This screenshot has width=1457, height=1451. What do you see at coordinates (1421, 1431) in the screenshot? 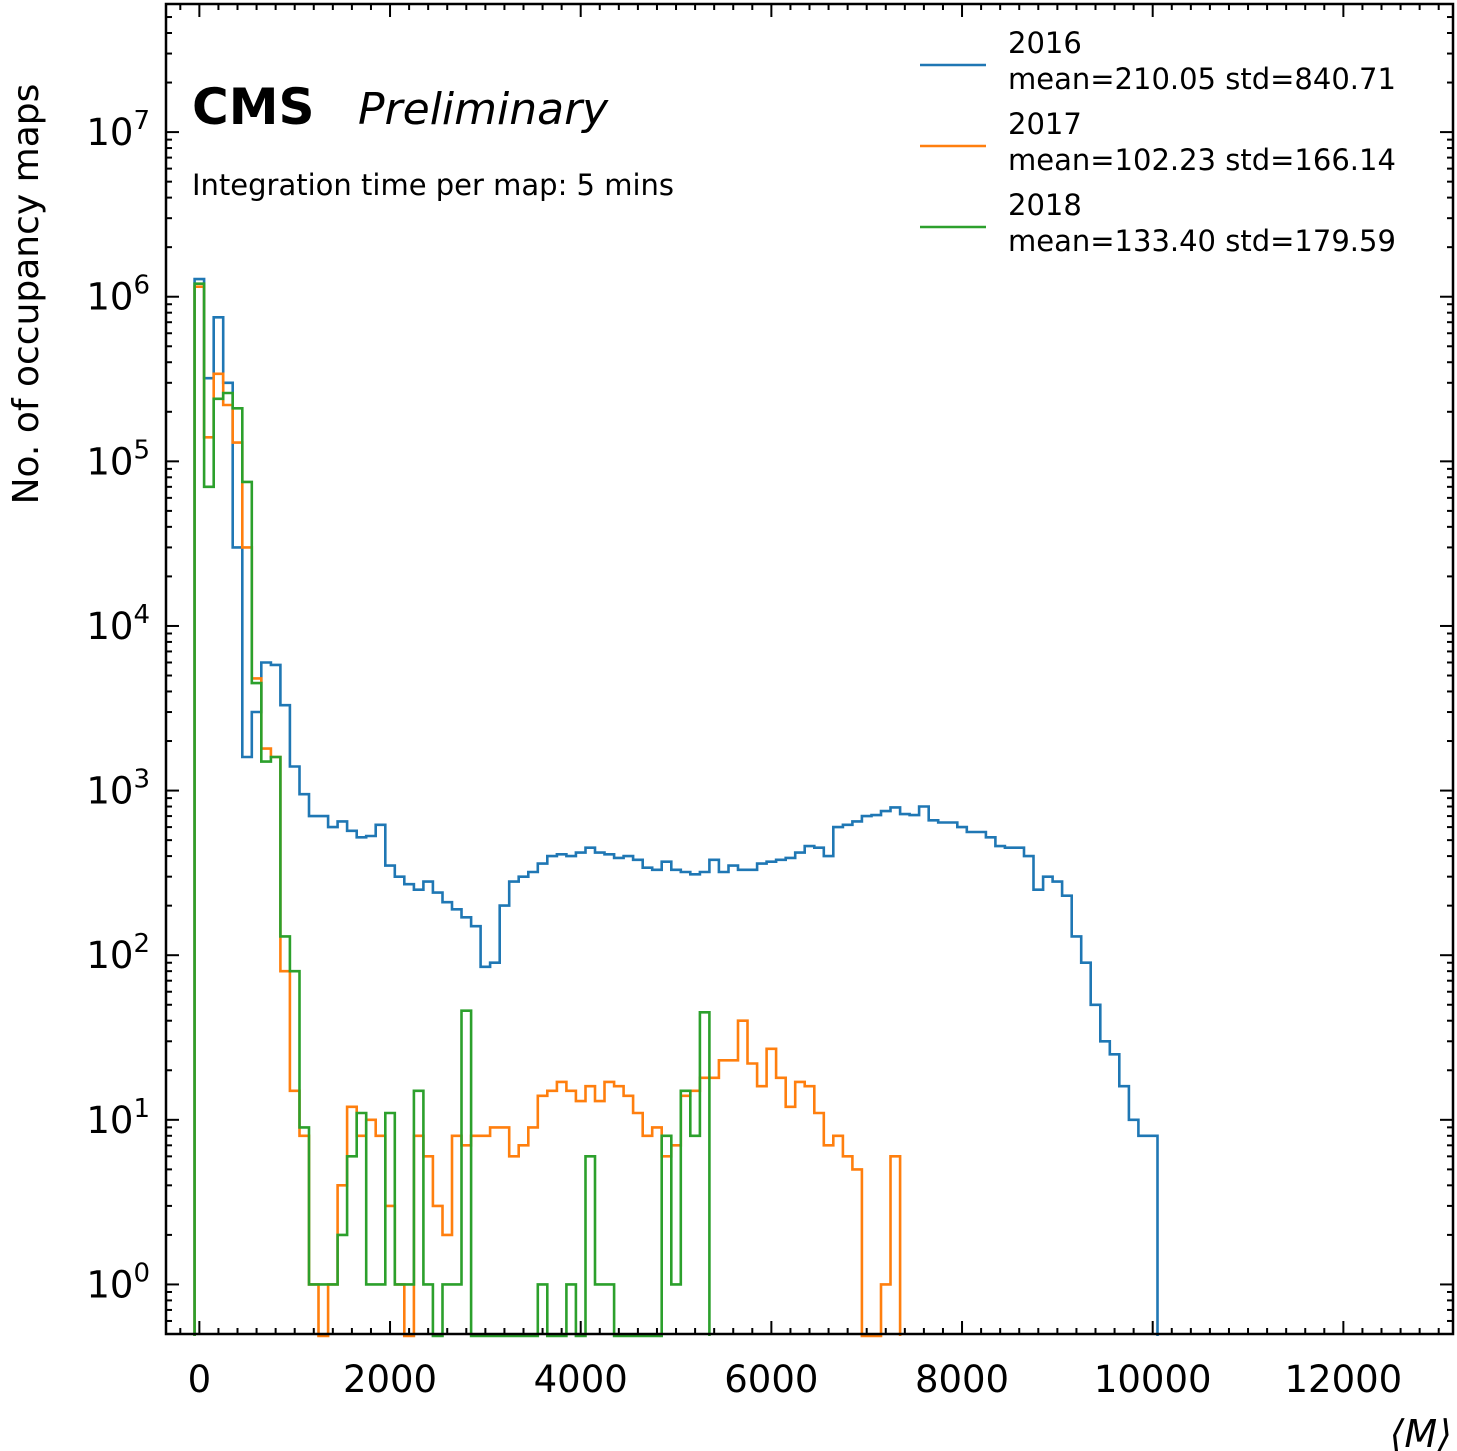
I see `x-axis-label: ⟨M⟩` at bounding box center [1421, 1431].